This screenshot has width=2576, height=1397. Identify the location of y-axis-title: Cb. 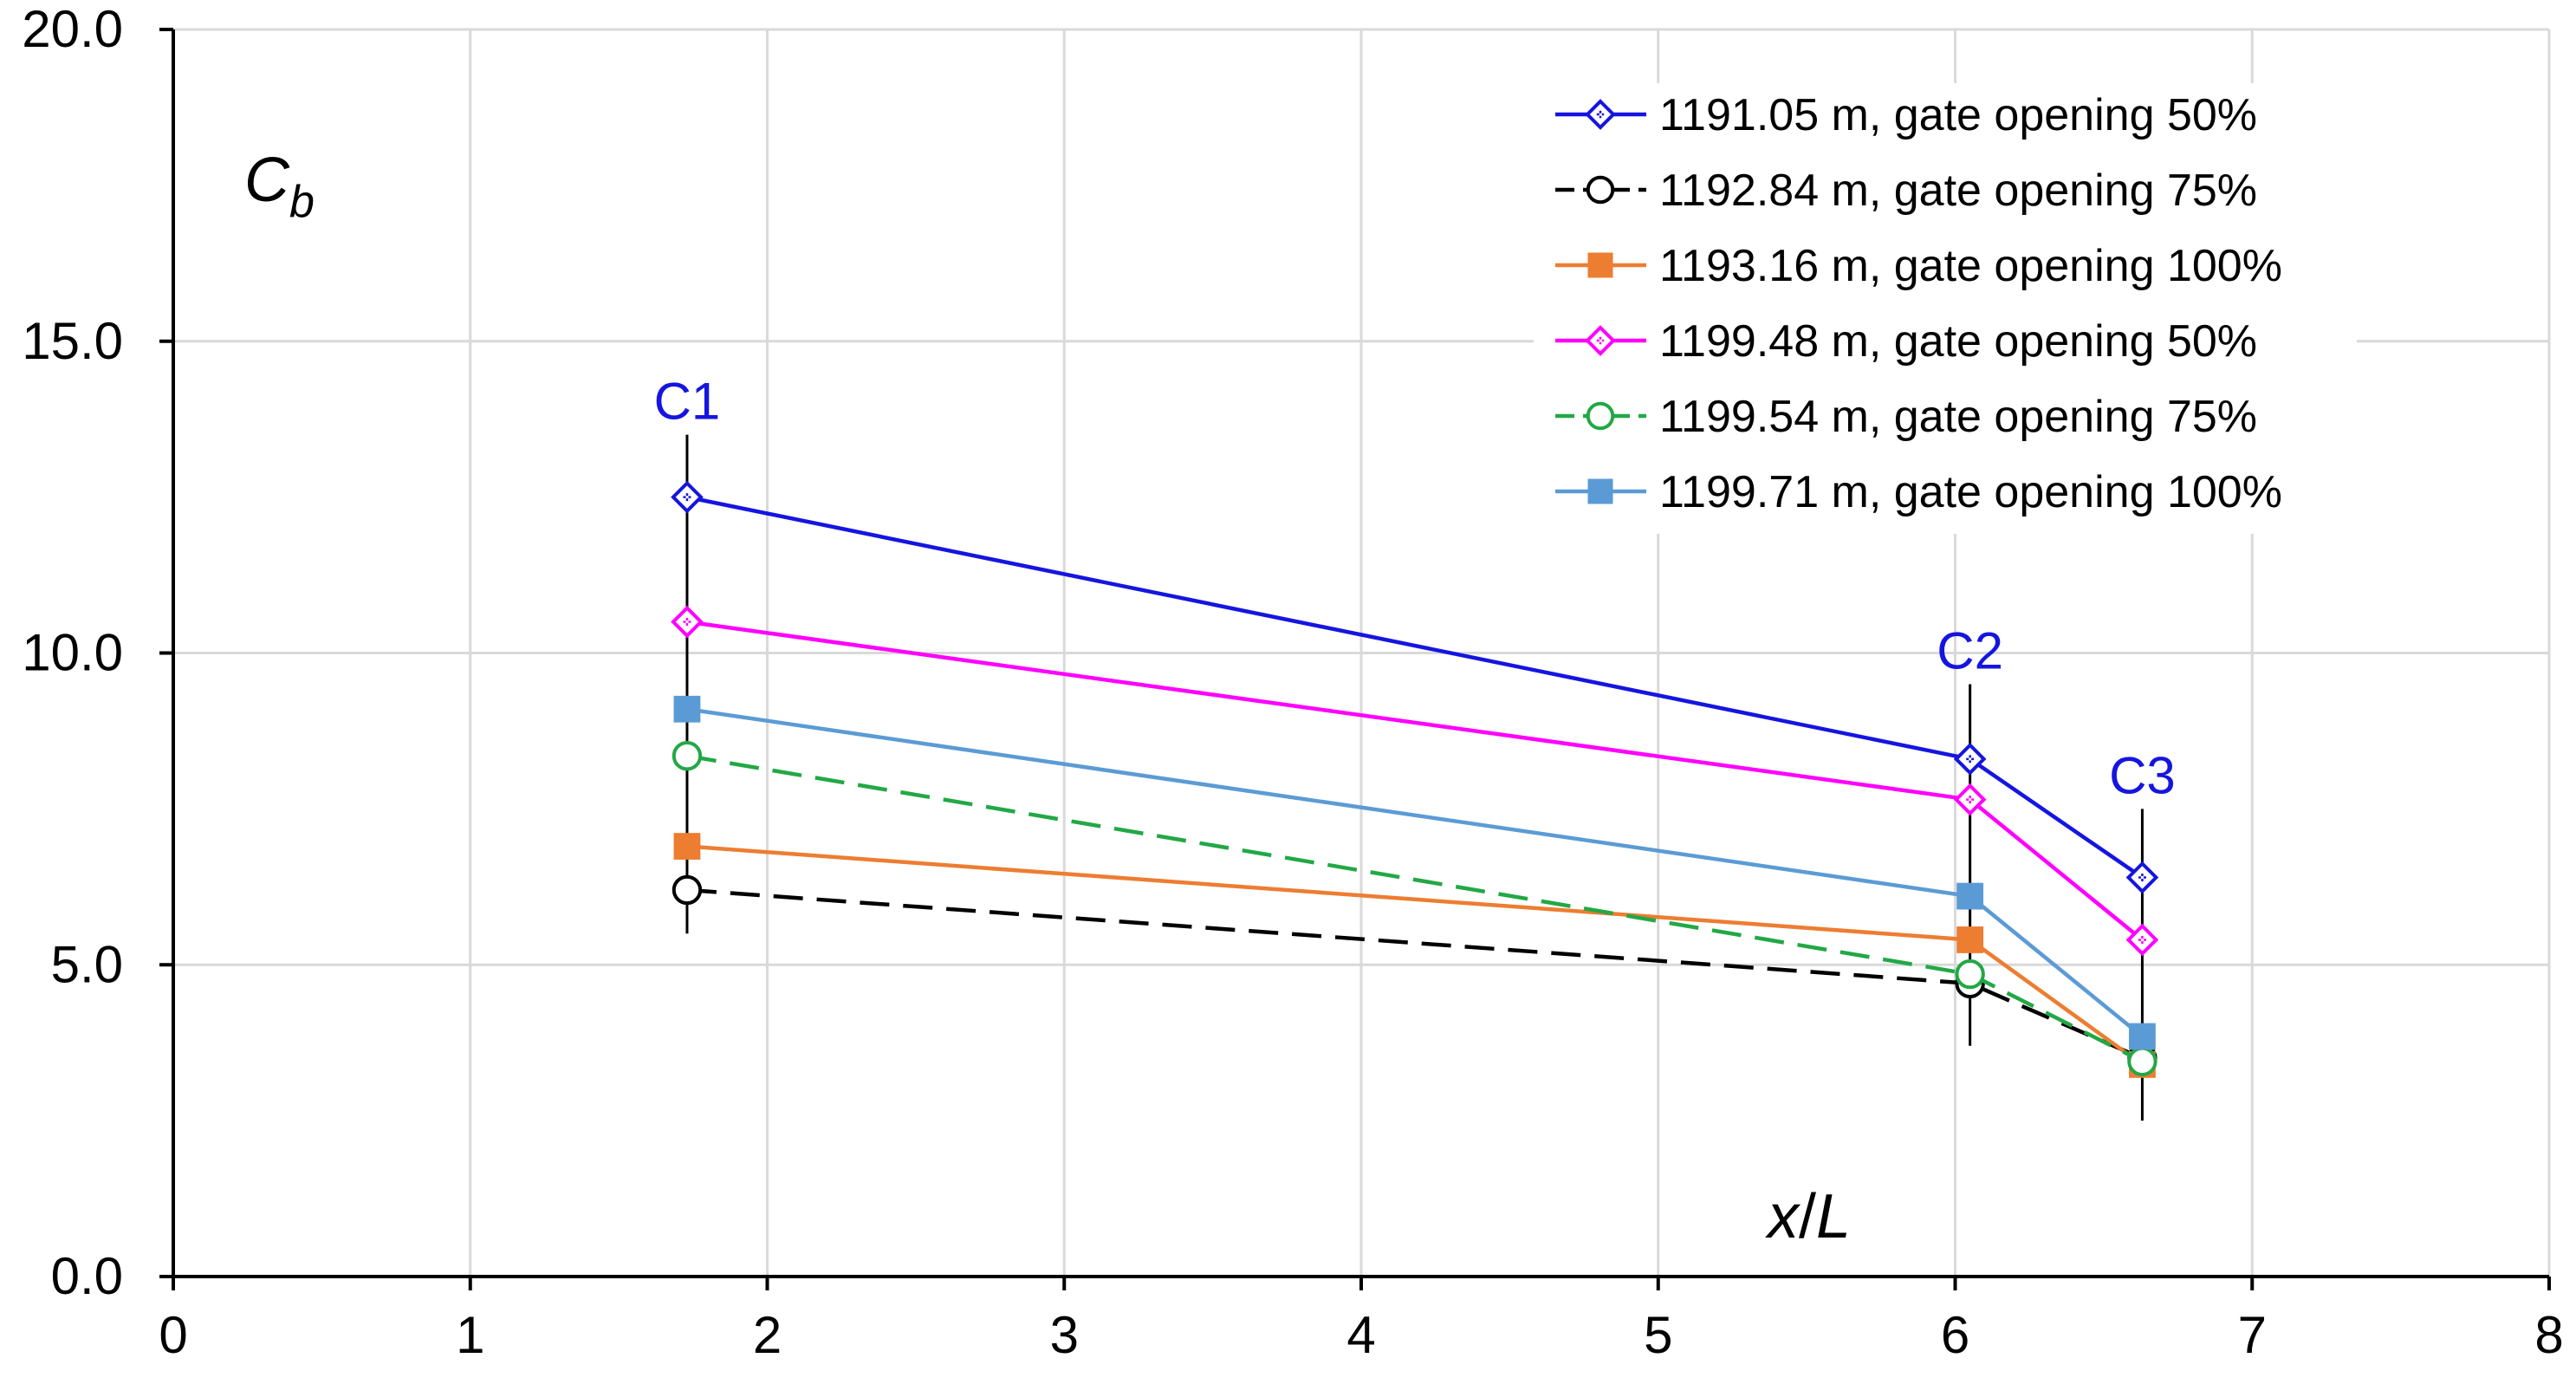
(279, 186).